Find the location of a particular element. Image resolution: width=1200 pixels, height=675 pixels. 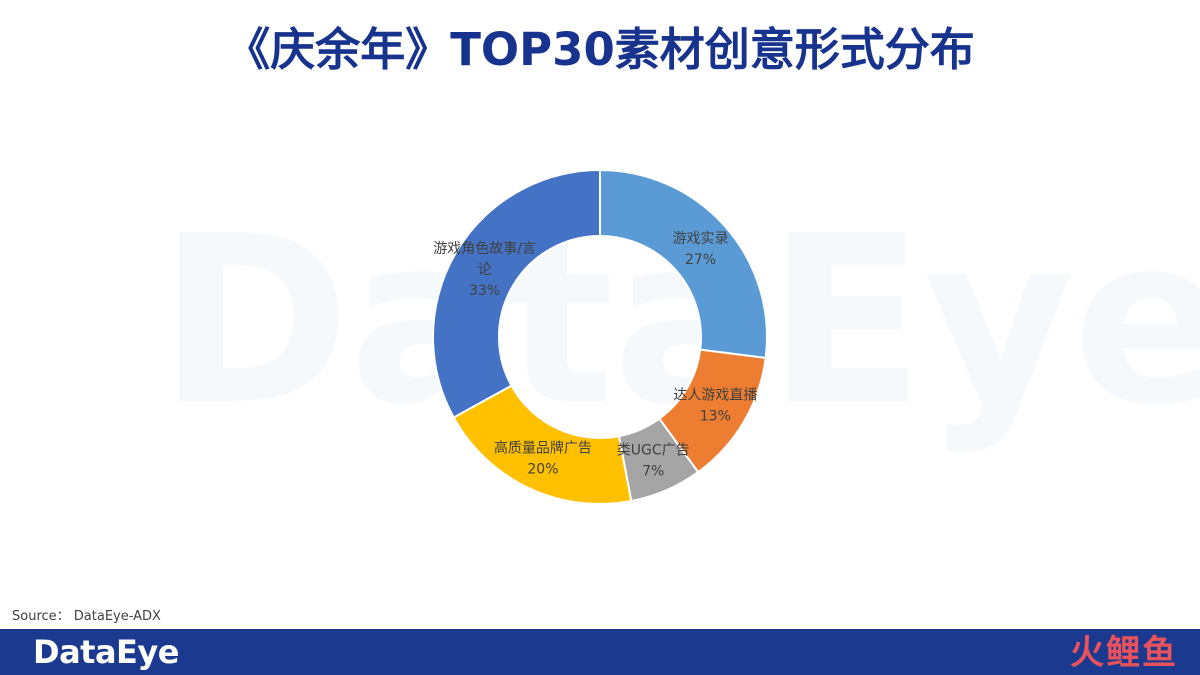

slice-category-label: 游戏角色故事/言 is located at coordinates (484, 248).